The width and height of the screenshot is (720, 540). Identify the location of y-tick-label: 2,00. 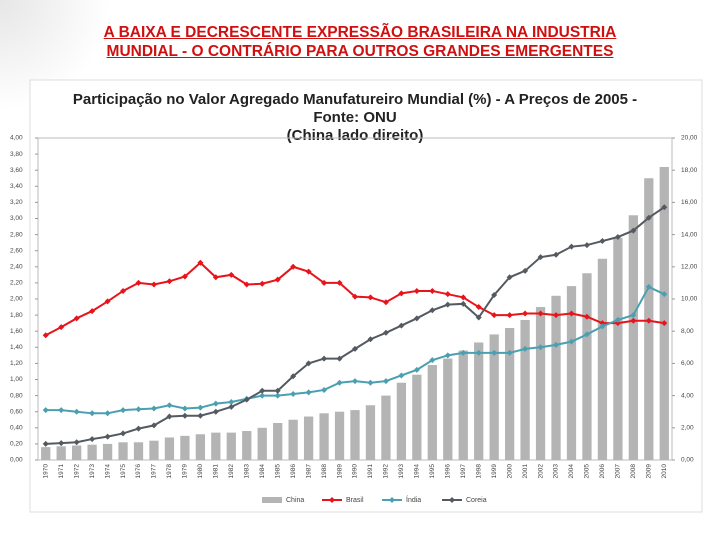
(16, 299).